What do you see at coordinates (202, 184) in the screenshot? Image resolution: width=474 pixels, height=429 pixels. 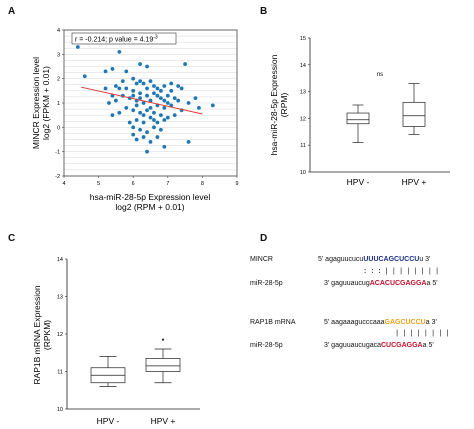 I see `x-tick-label: 8` at bounding box center [202, 184].